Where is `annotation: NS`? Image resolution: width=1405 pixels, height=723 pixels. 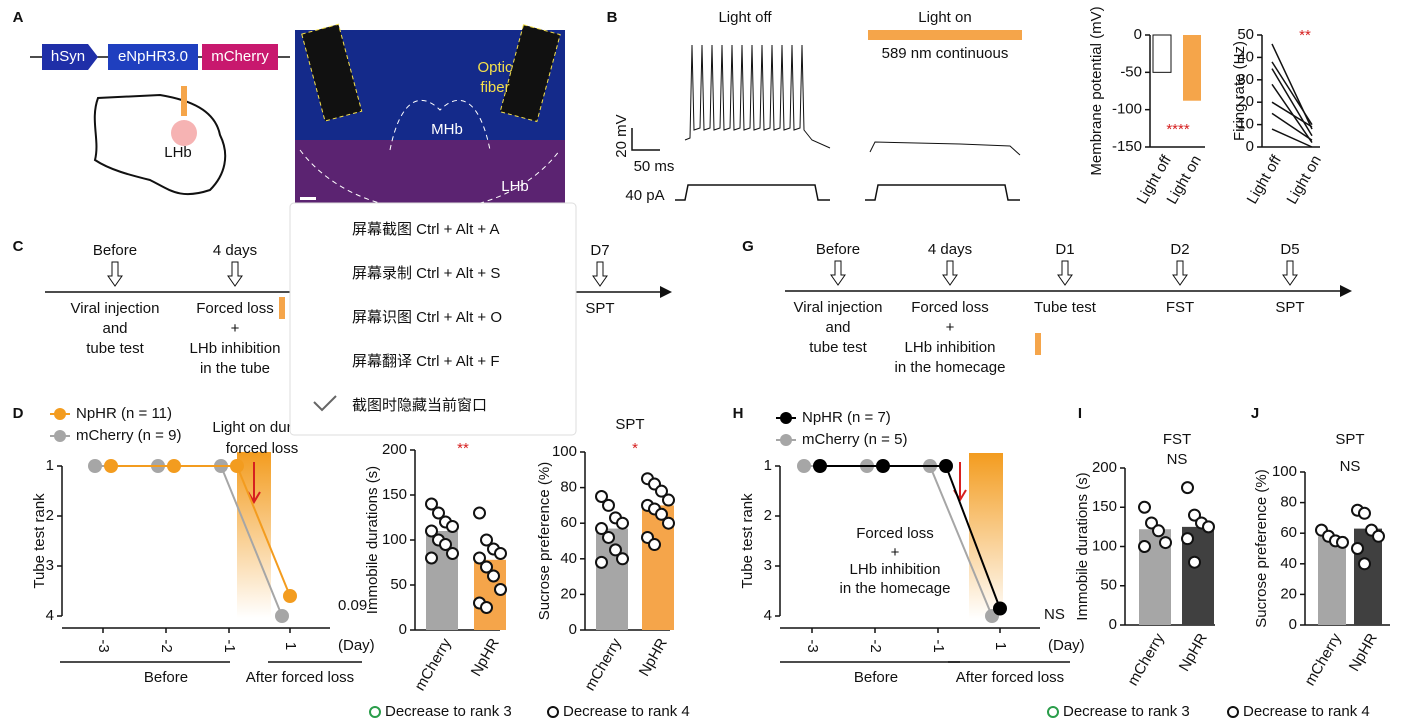
annotation: NS is located at coordinates (1054, 614).